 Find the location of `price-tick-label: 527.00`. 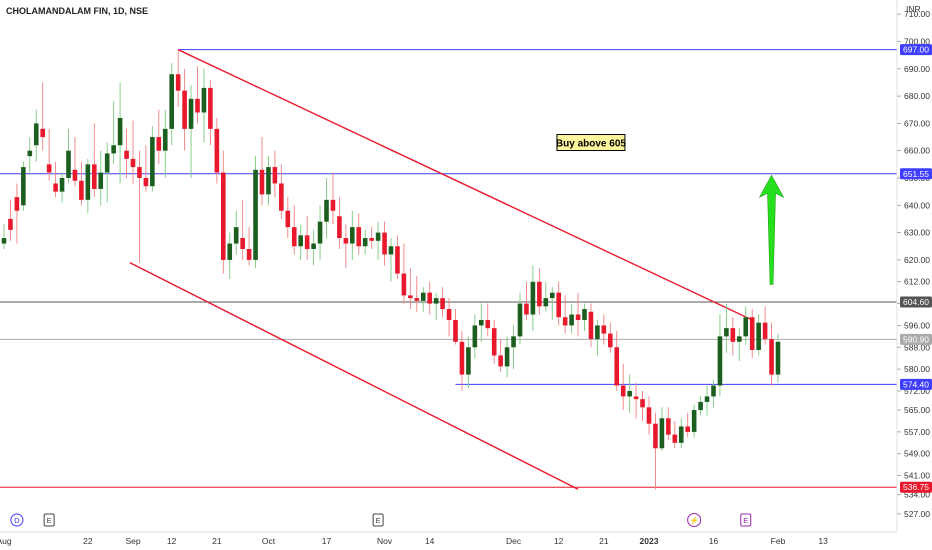

price-tick-label: 527.00 is located at coordinates (917, 514).